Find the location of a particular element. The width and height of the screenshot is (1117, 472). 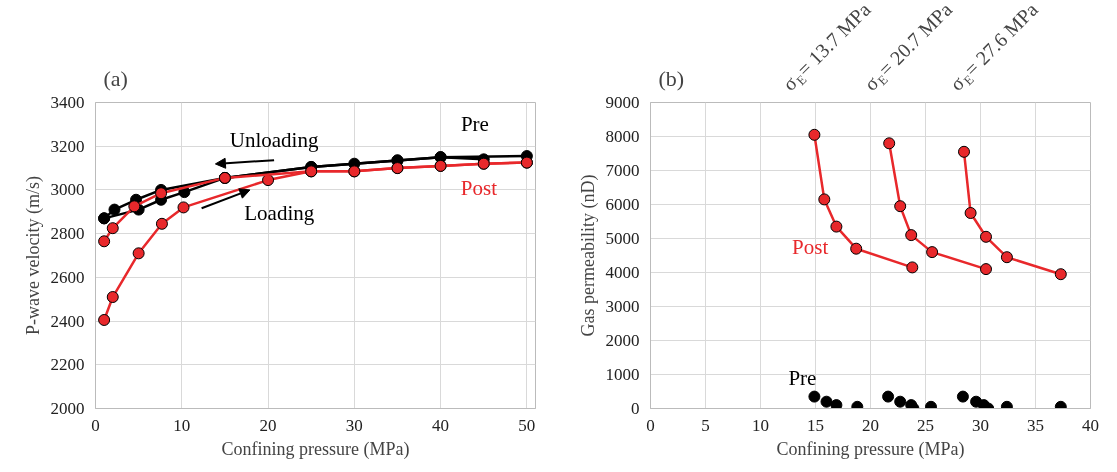

chart-title: (b) is located at coordinates (671, 78).